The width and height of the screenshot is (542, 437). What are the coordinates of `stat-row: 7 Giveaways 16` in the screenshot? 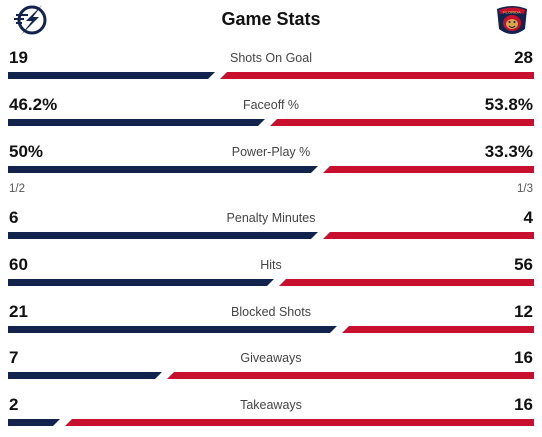 It's located at (271, 371).